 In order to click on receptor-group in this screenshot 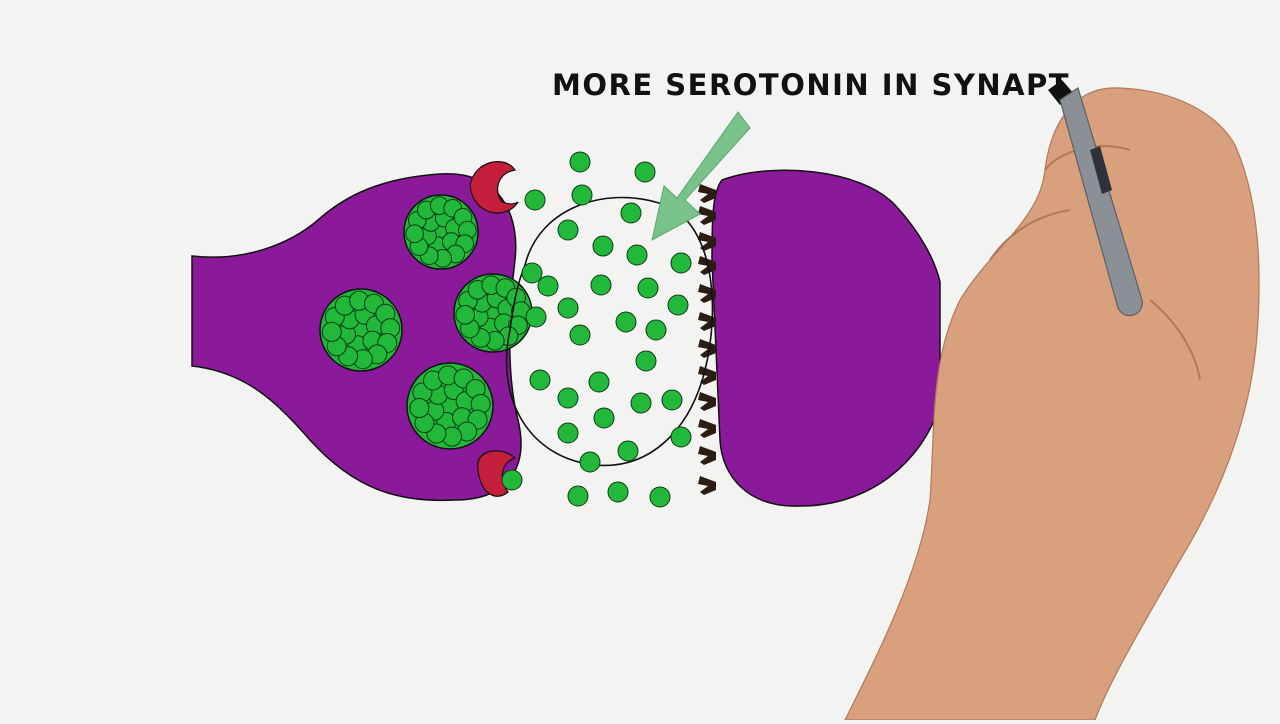, I will do `click(707, 339)`.